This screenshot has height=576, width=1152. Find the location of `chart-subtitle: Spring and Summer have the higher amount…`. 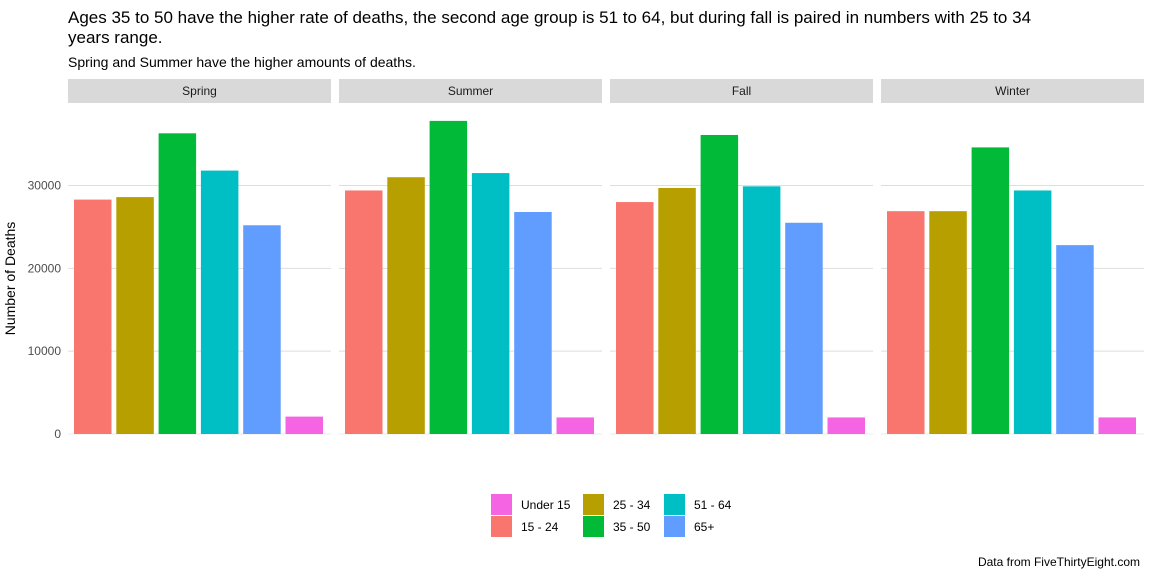

chart-subtitle: Spring and Summer have the higher amount… is located at coordinates (242, 62).